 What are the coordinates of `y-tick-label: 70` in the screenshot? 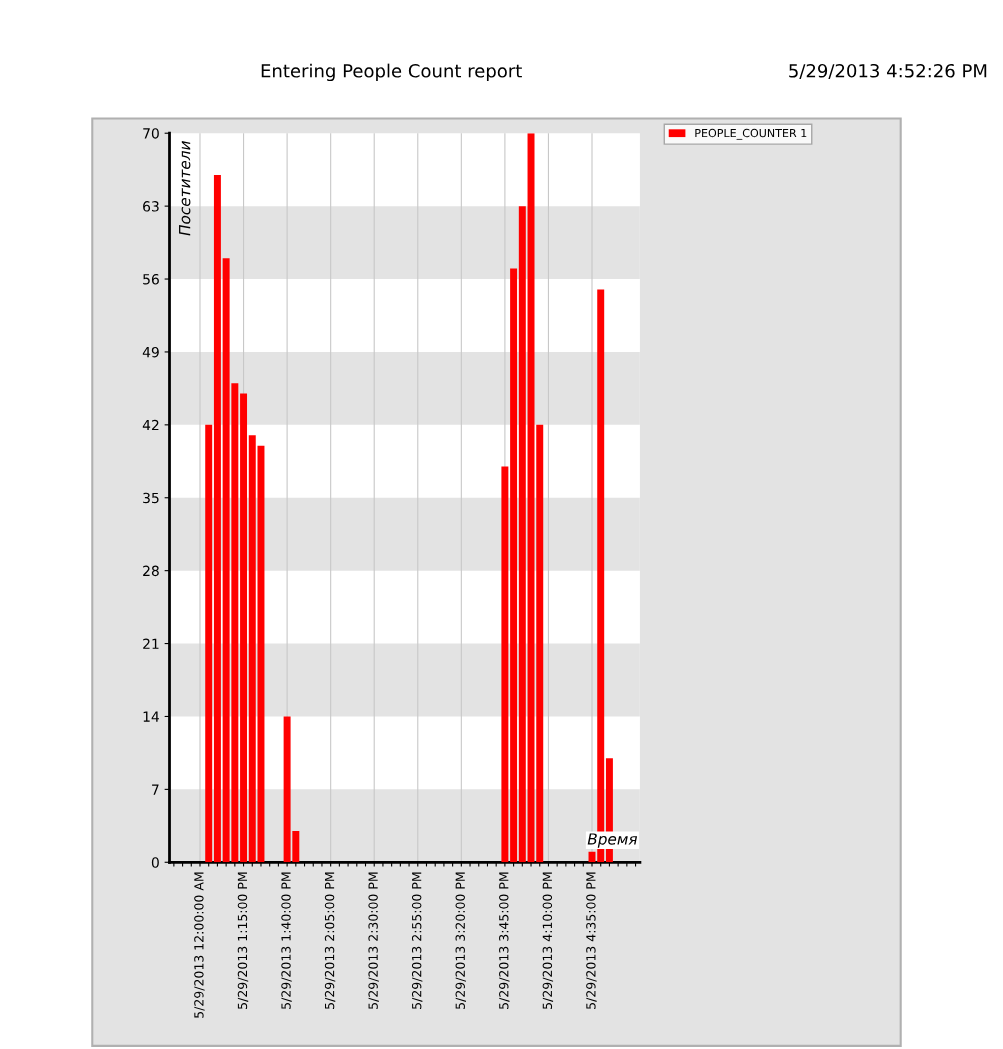 It's located at (151, 133).